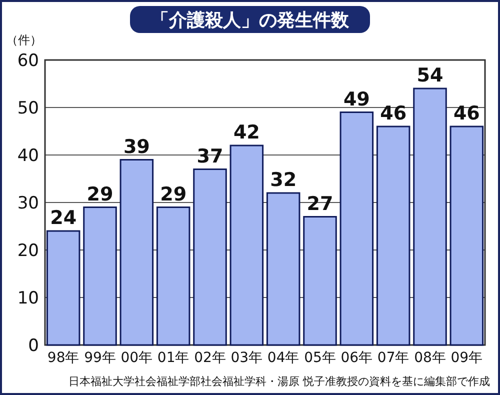 This screenshot has height=395, width=500. Describe the element at coordinates (430, 75) in the screenshot. I see `data-label: 54` at that location.